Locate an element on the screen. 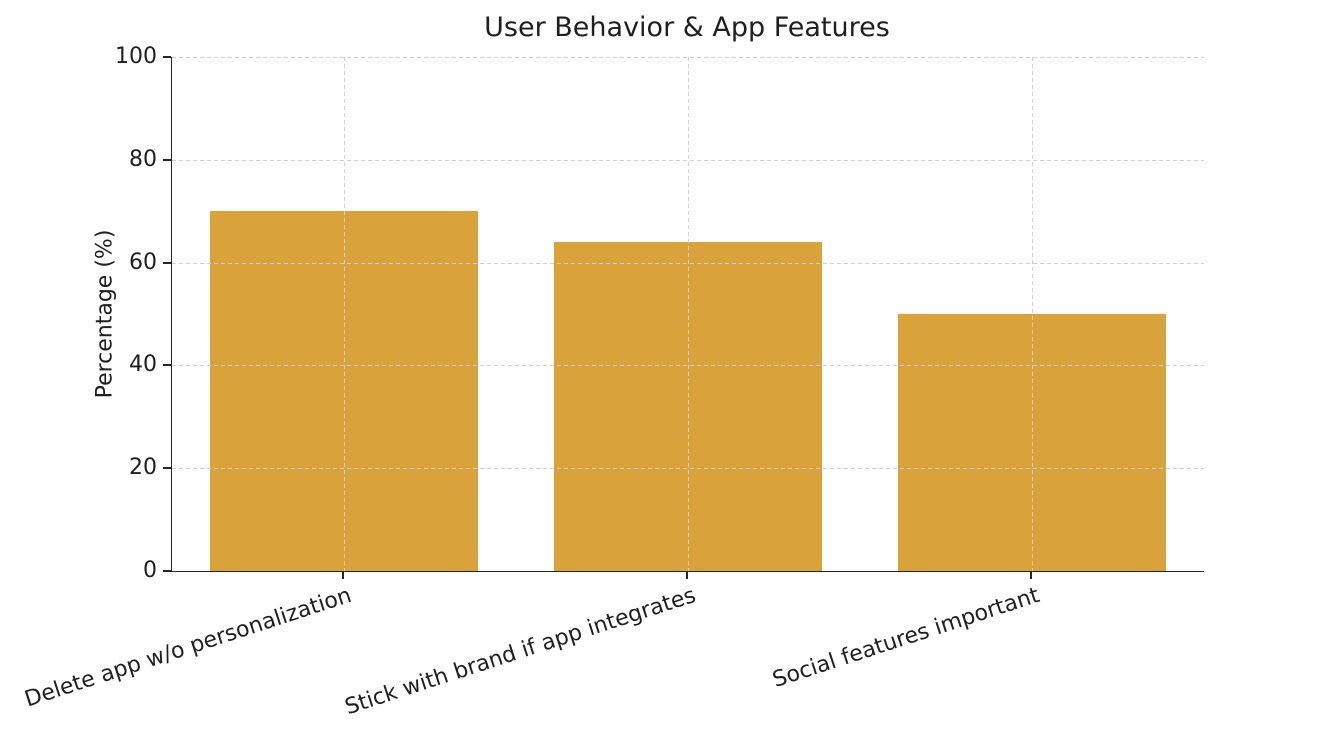  y-tick-label-0: 0 is located at coordinates (150, 570).